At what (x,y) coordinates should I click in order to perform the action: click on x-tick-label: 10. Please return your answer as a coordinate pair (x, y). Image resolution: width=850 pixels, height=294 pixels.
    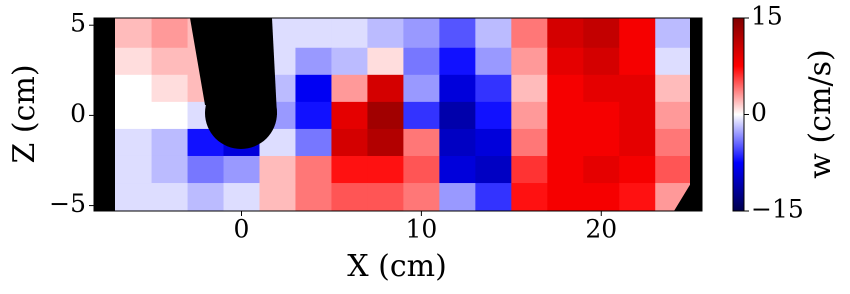
    Looking at the image, I should click on (421, 229).